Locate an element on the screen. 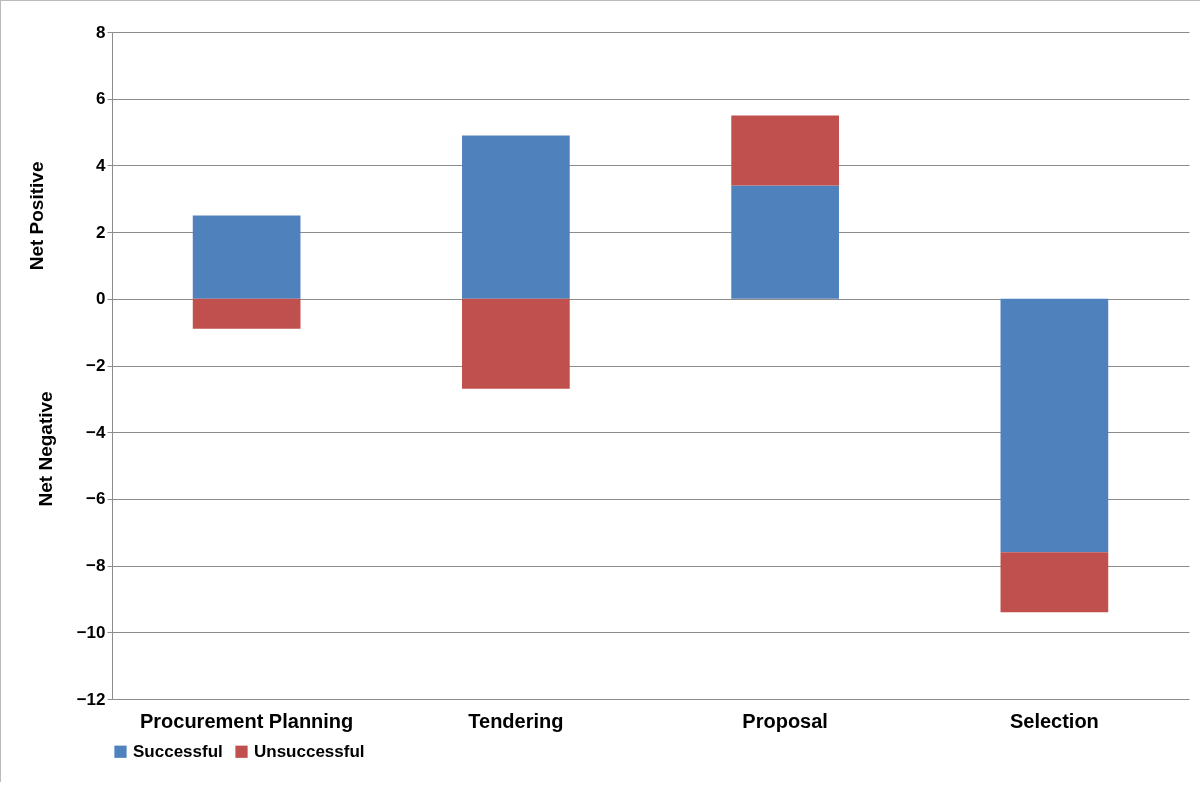 The image size is (1203, 785). y-axis-title: Net Positive is located at coordinates (36, 216).